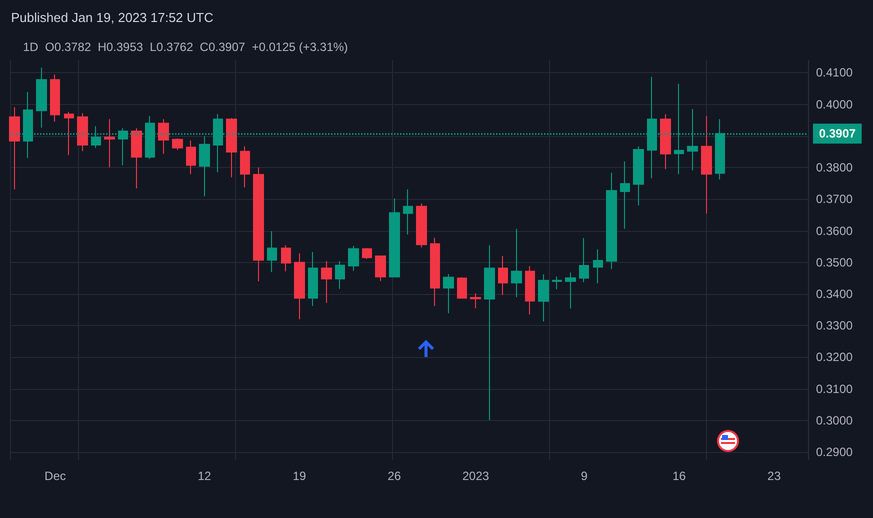  What do you see at coordinates (835, 231) in the screenshot?
I see `y-tick-label: 0.3600` at bounding box center [835, 231].